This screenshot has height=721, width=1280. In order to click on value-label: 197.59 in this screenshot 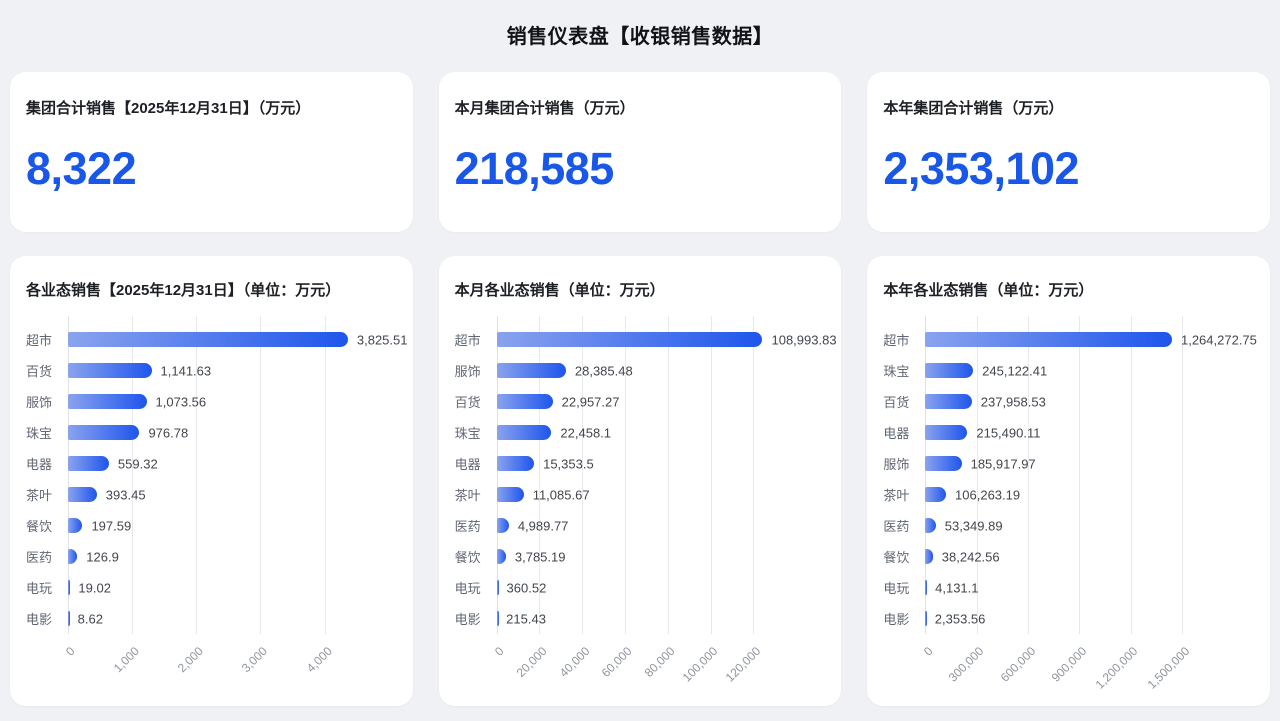, I will do `click(111, 525)`.